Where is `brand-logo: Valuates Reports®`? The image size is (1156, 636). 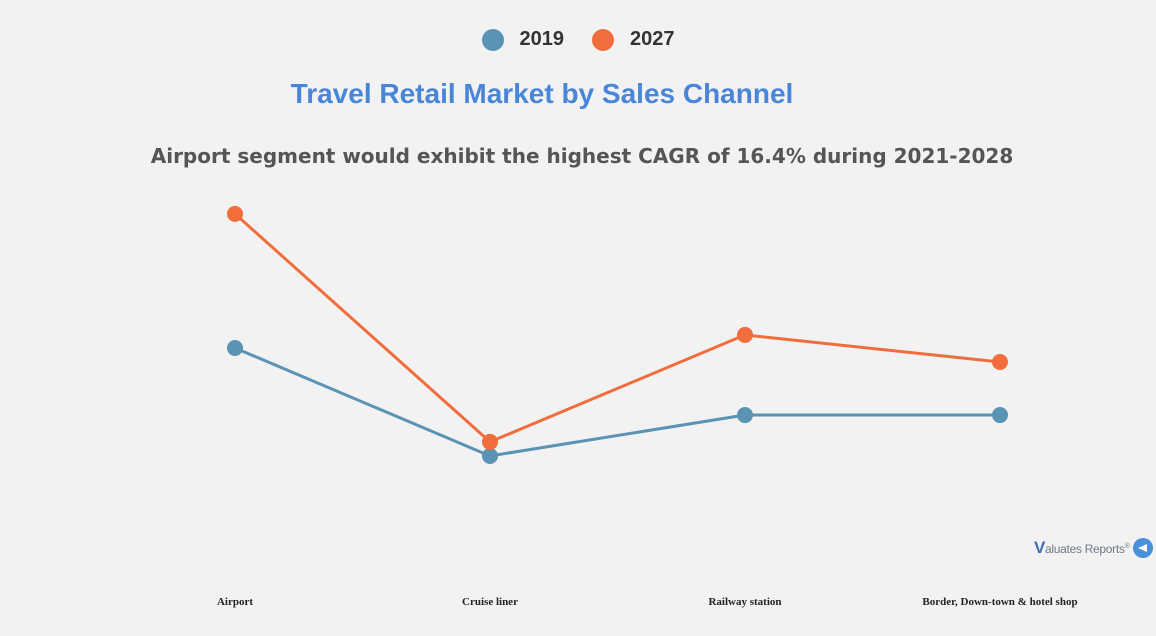
brand-logo: Valuates Reports® is located at coordinates (1094, 548).